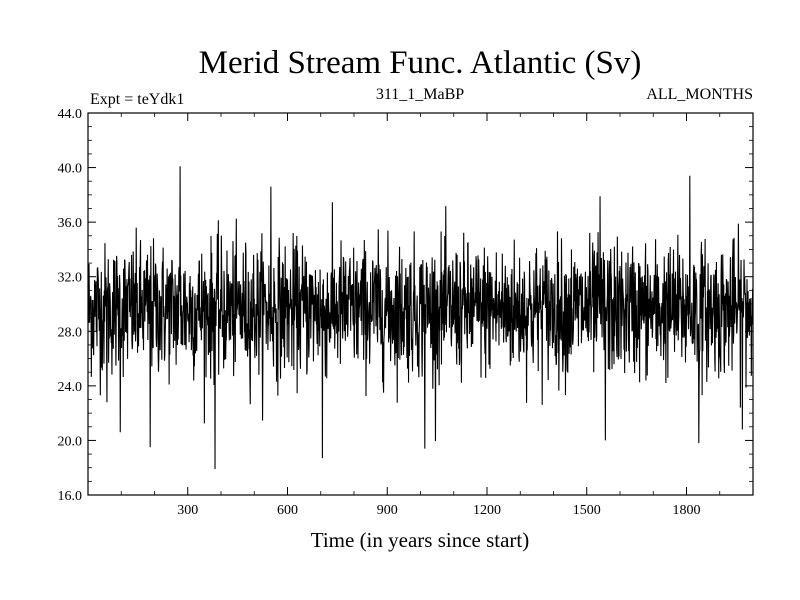 The image size is (800, 600). Describe the element at coordinates (687, 510) in the screenshot. I see `x-tick-label: 1800` at that location.